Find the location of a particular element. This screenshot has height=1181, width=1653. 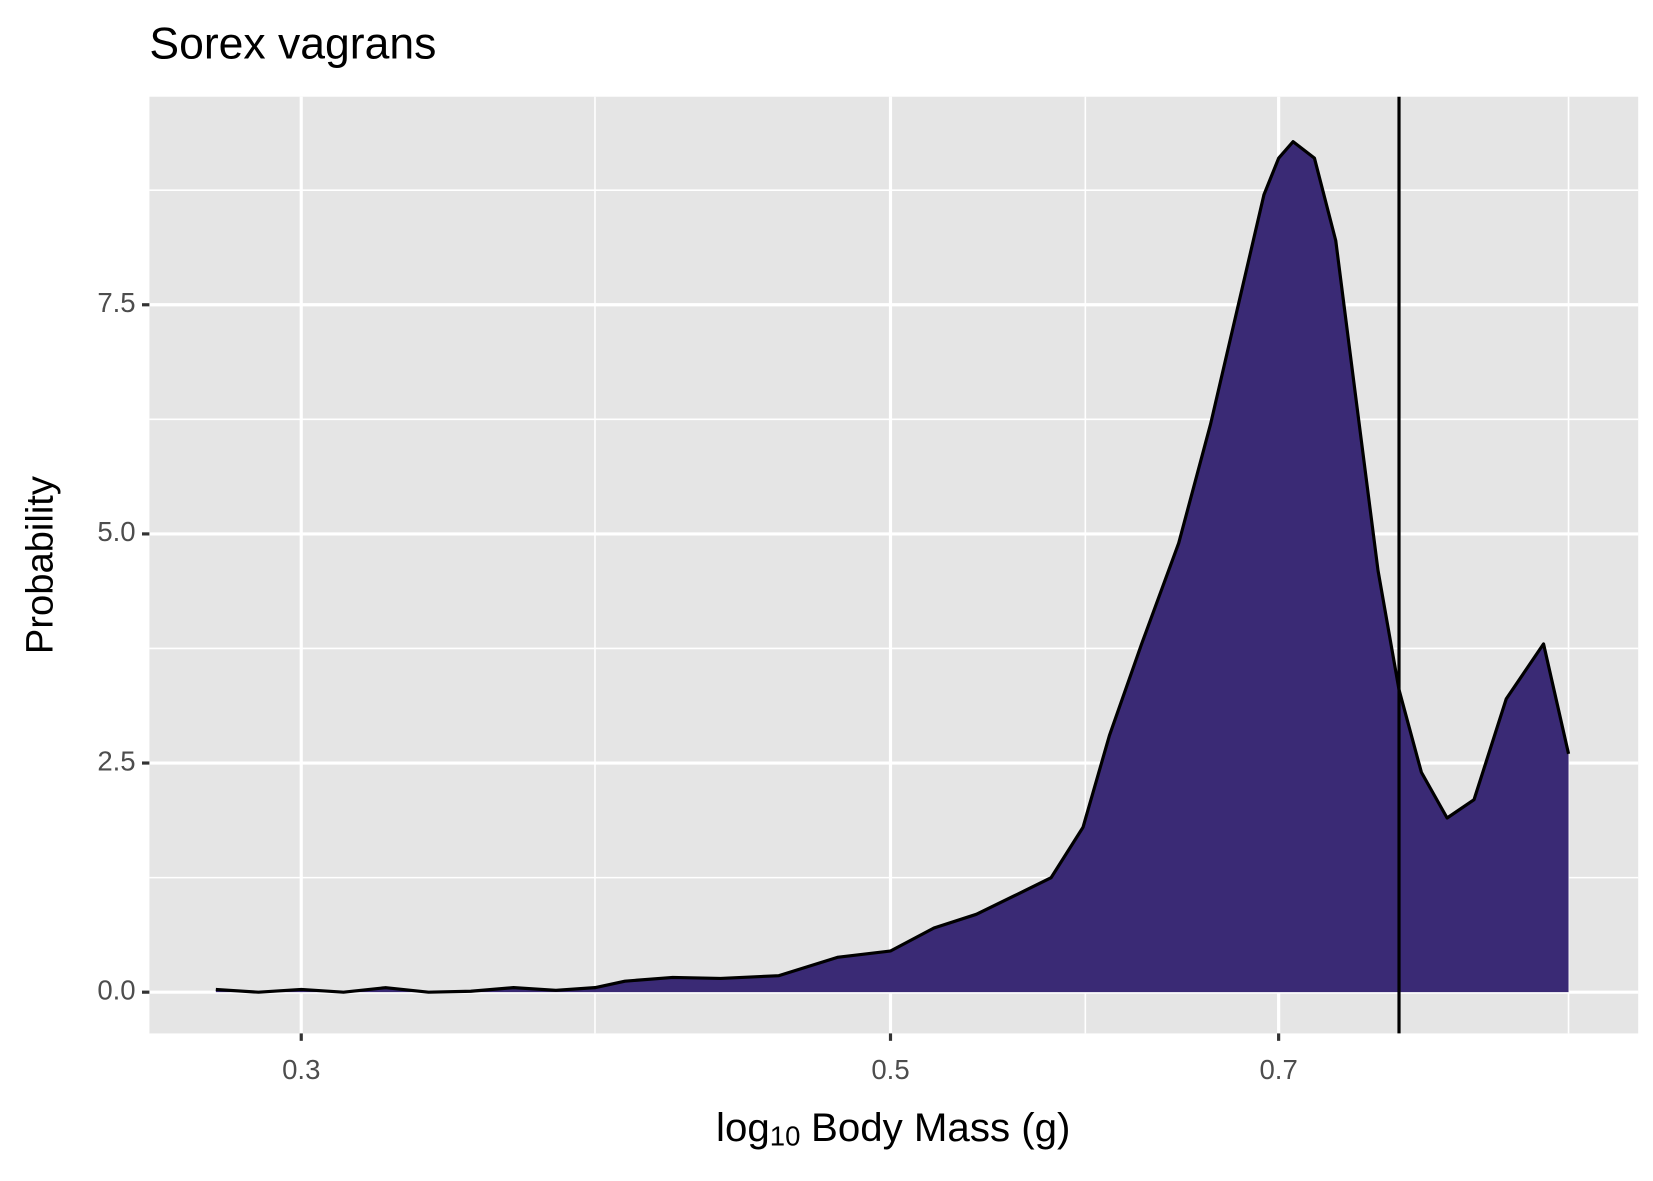

x-tick-label: 0.7 is located at coordinates (1278, 1069).